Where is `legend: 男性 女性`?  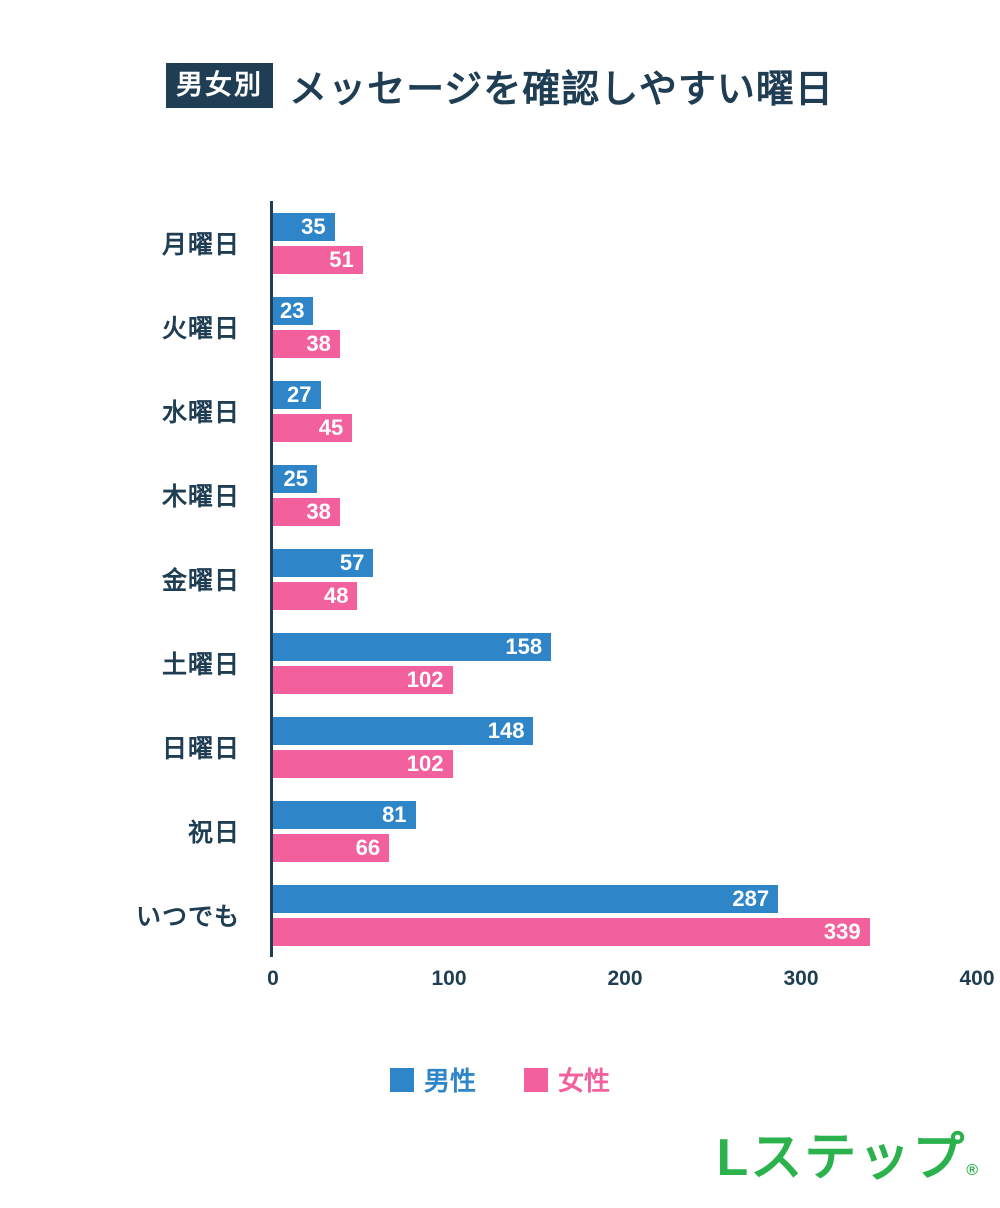
legend: 男性 女性 is located at coordinates (500, 1079).